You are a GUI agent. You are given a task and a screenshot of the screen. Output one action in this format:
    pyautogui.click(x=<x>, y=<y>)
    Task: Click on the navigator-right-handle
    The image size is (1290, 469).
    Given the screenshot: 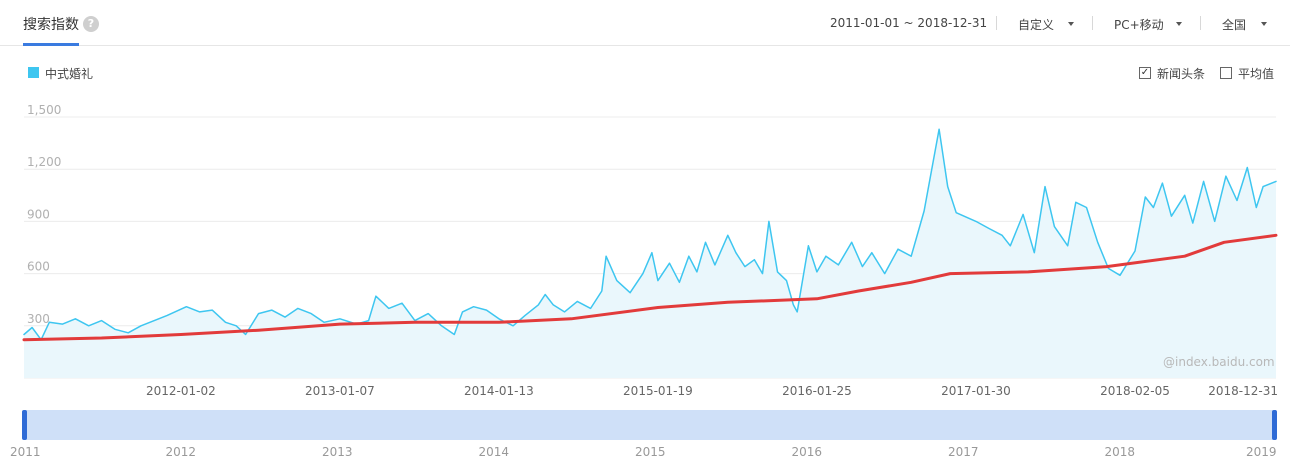 What is the action you would take?
    pyautogui.click(x=1274, y=425)
    